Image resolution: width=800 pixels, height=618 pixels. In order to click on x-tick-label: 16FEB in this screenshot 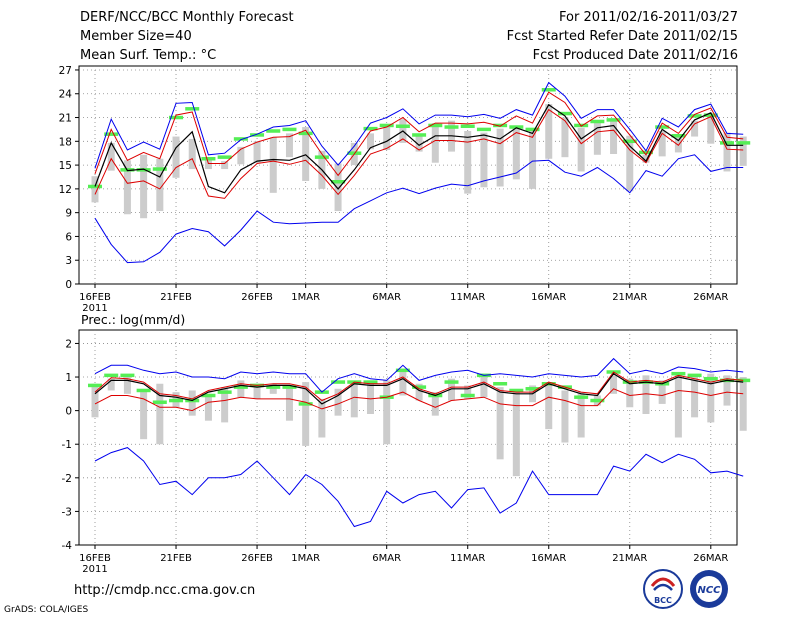, I will do `click(95, 297)`.